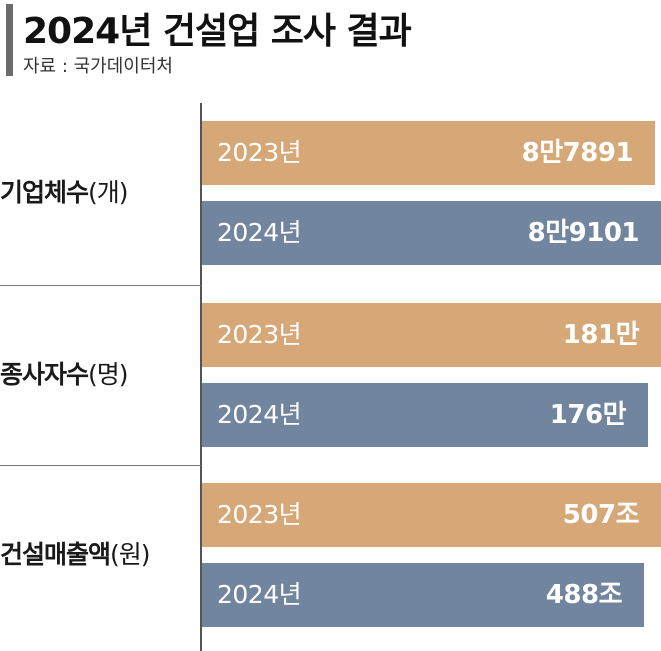 The image size is (661, 651). I want to click on bar: 2024년 8만9101, so click(431, 233).